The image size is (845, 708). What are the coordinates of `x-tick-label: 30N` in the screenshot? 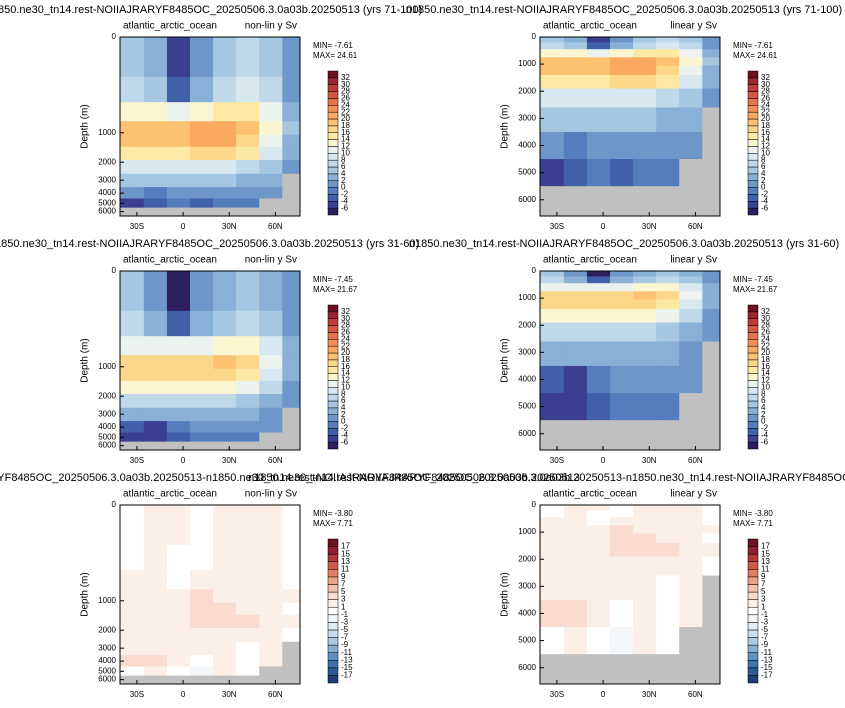 It's located at (229, 460).